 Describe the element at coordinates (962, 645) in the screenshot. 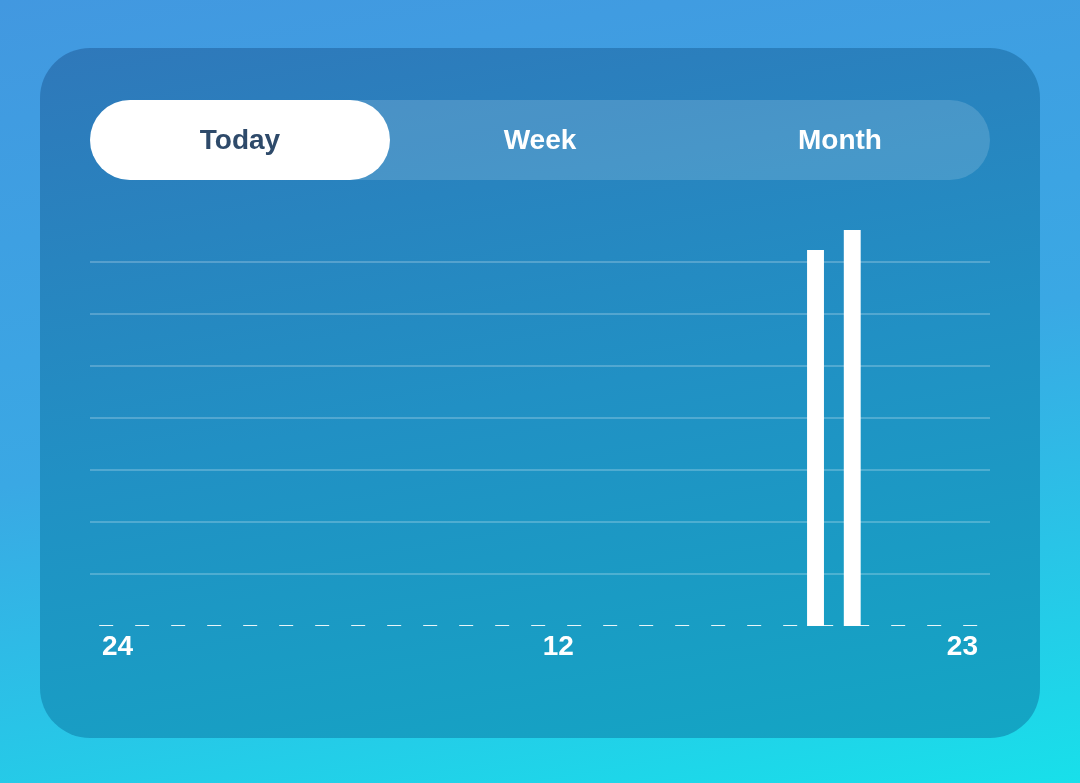

I see `x-tick-label: 23` at that location.